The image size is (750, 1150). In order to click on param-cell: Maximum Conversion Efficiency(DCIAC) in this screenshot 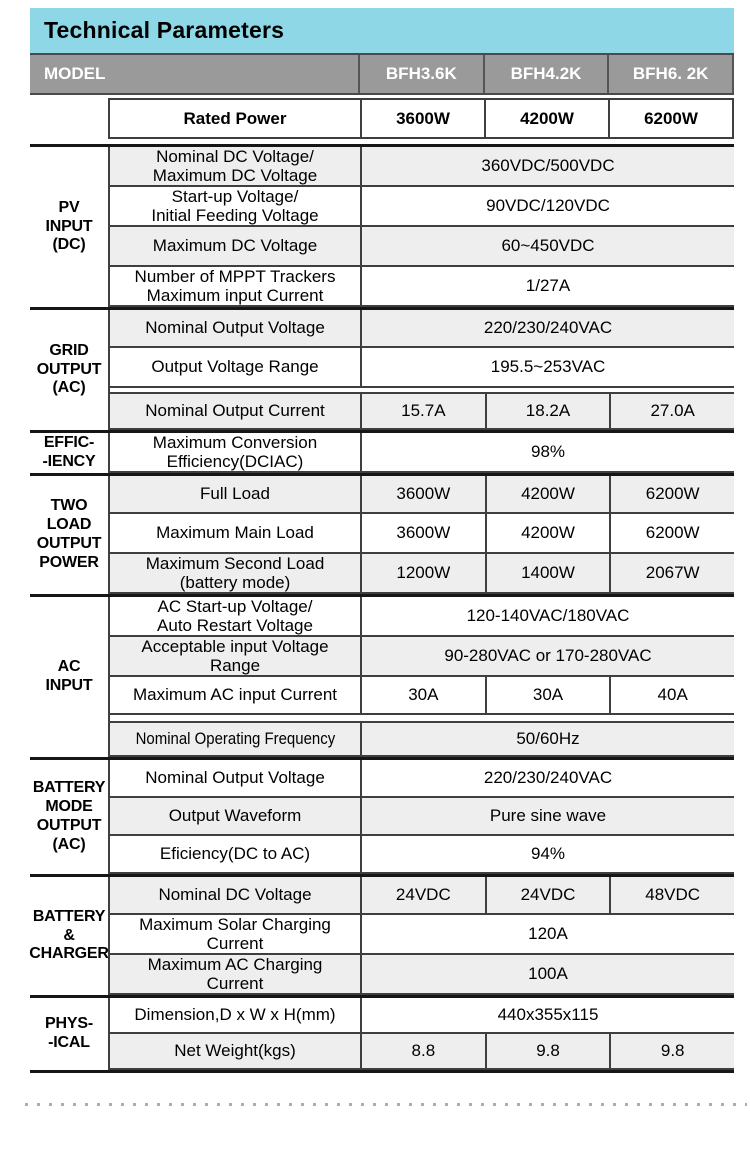, I will do `click(235, 451)`.